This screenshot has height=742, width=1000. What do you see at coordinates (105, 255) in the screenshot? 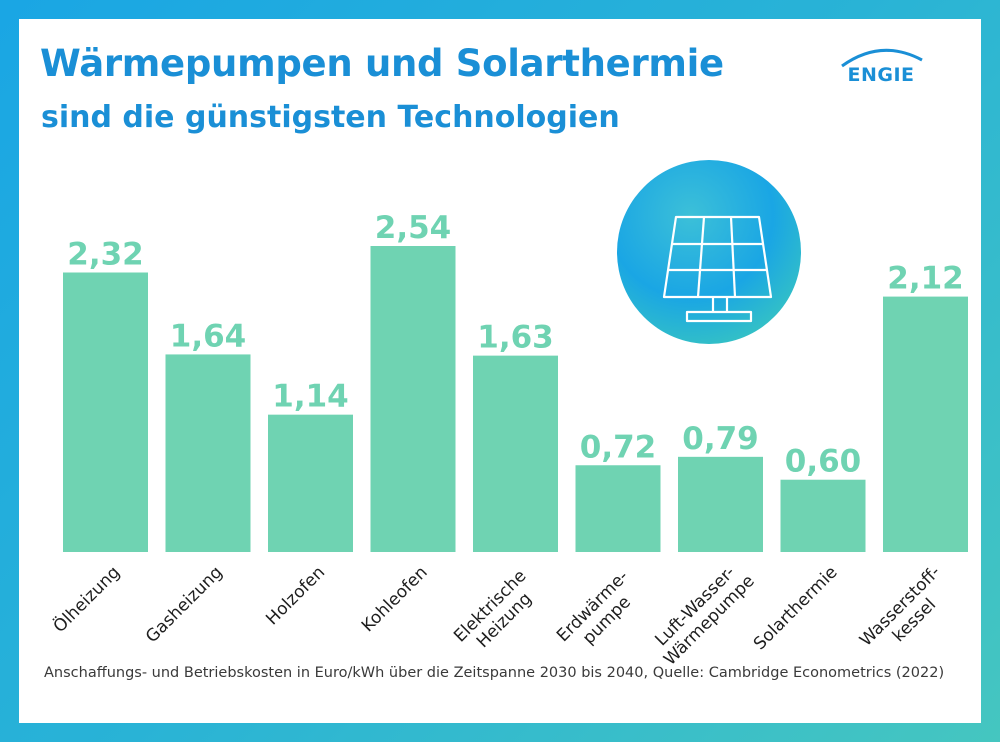
I see `value-label: 2,32` at bounding box center [105, 255].